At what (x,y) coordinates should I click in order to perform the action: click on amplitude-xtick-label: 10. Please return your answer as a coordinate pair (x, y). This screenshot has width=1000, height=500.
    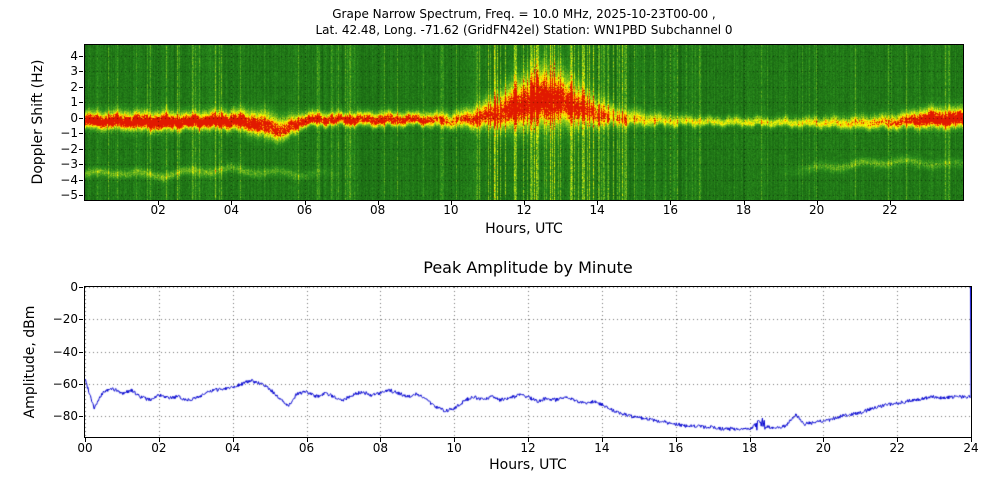
    Looking at the image, I should click on (454, 448).